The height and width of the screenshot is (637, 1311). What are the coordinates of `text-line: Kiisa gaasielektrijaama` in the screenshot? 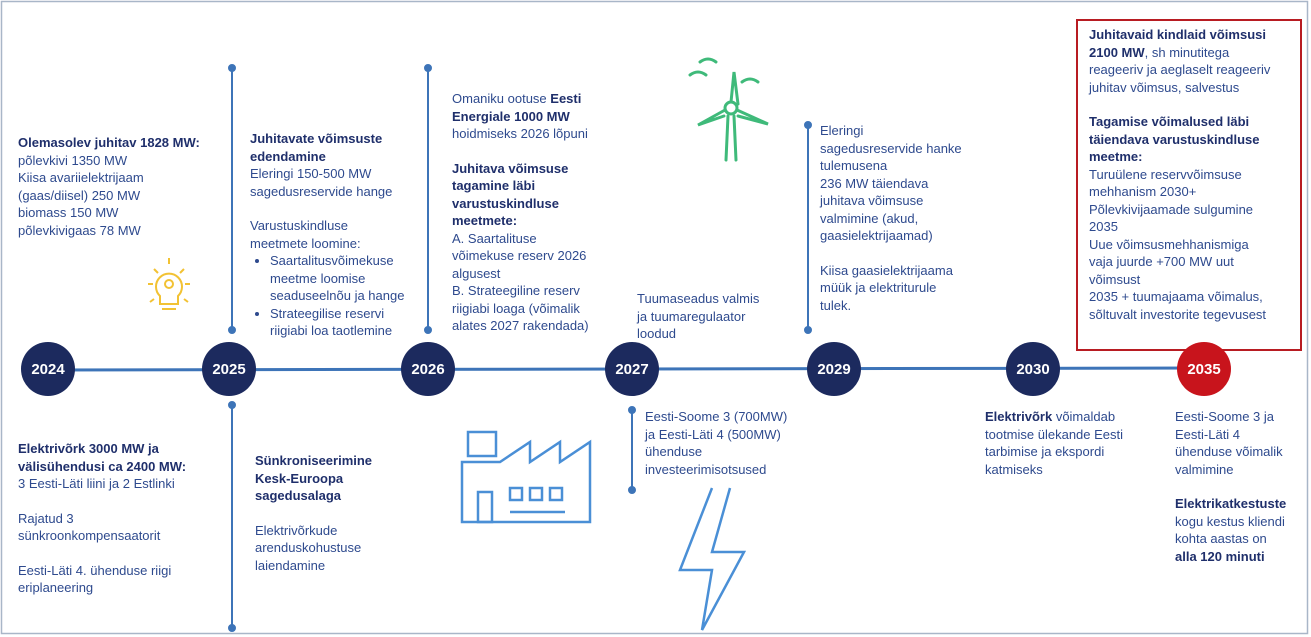 It's located at (891, 271).